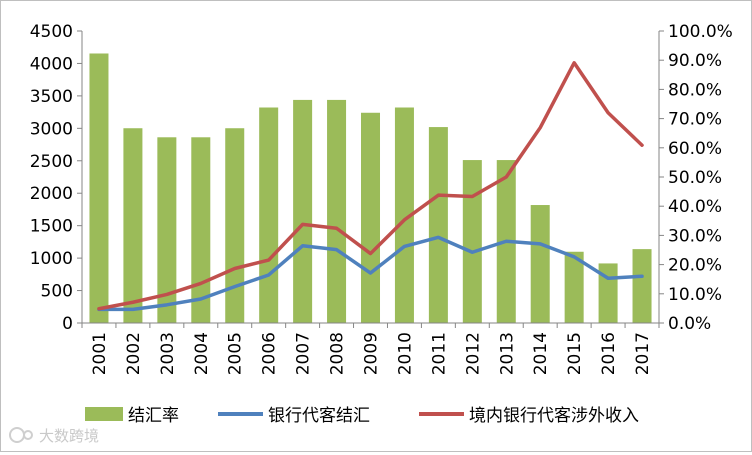 The image size is (752, 455). What do you see at coordinates (695, 266) in the screenshot?
I see `right-tick-label: 20.0%` at bounding box center [695, 266].